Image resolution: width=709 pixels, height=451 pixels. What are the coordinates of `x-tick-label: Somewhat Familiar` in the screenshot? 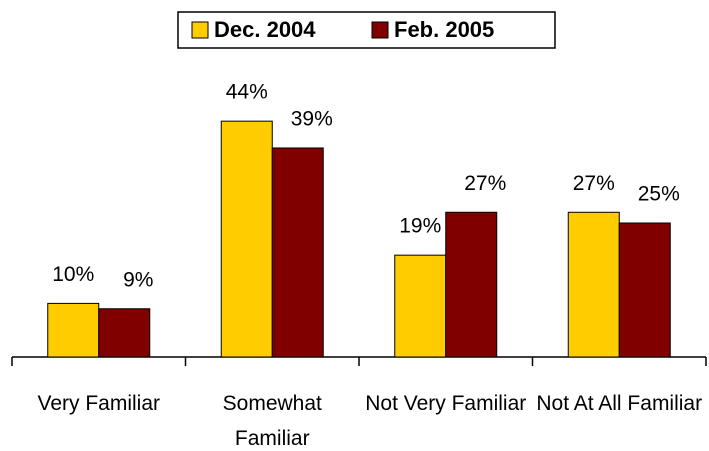 It's located at (272, 421).